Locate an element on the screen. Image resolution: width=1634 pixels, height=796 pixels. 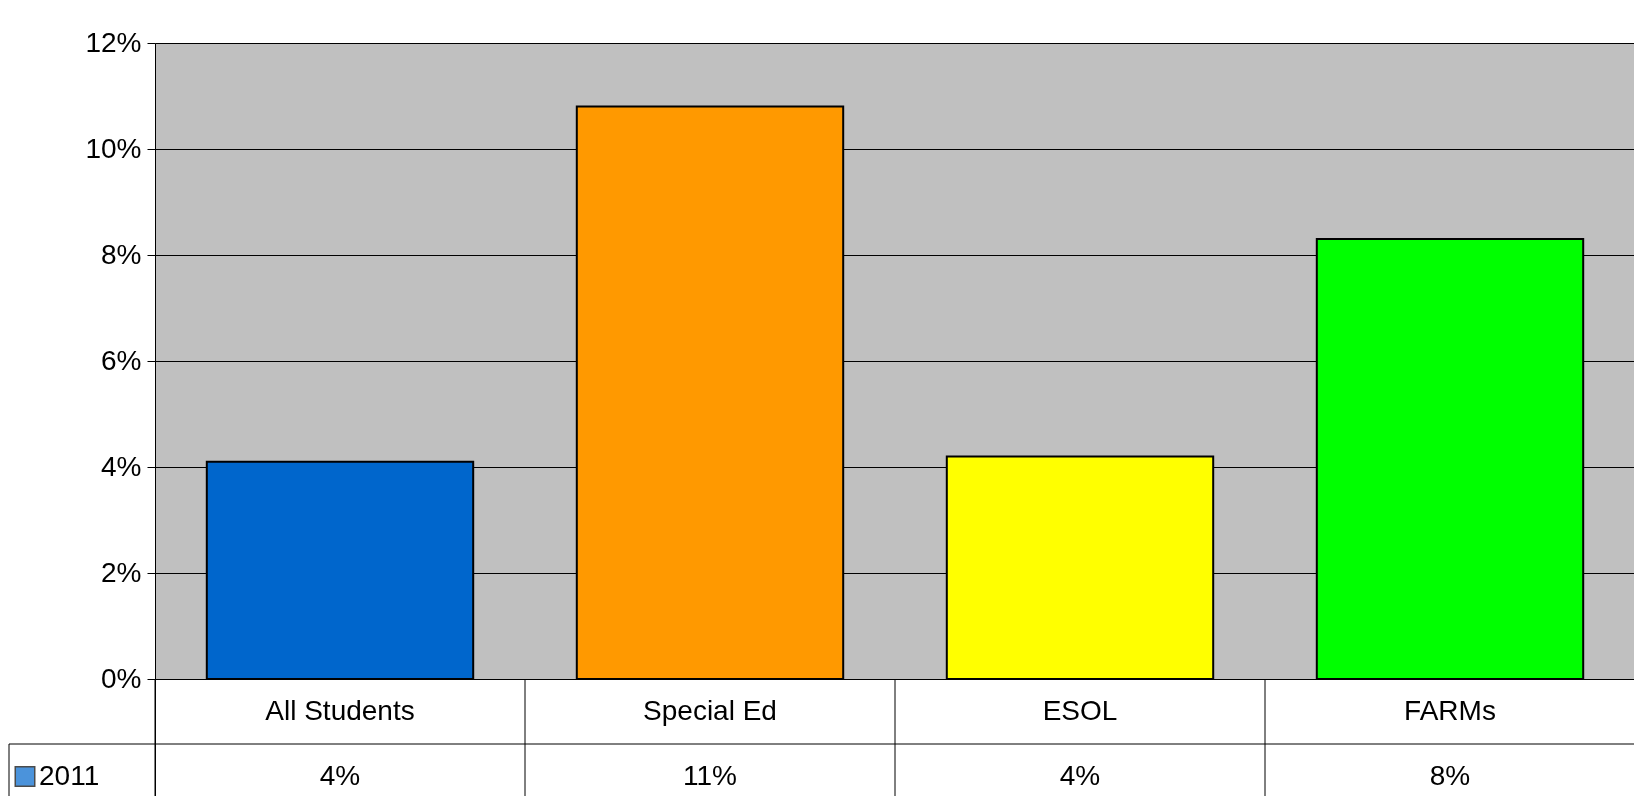
x-tick-label: FARMs is located at coordinates (1450, 710).